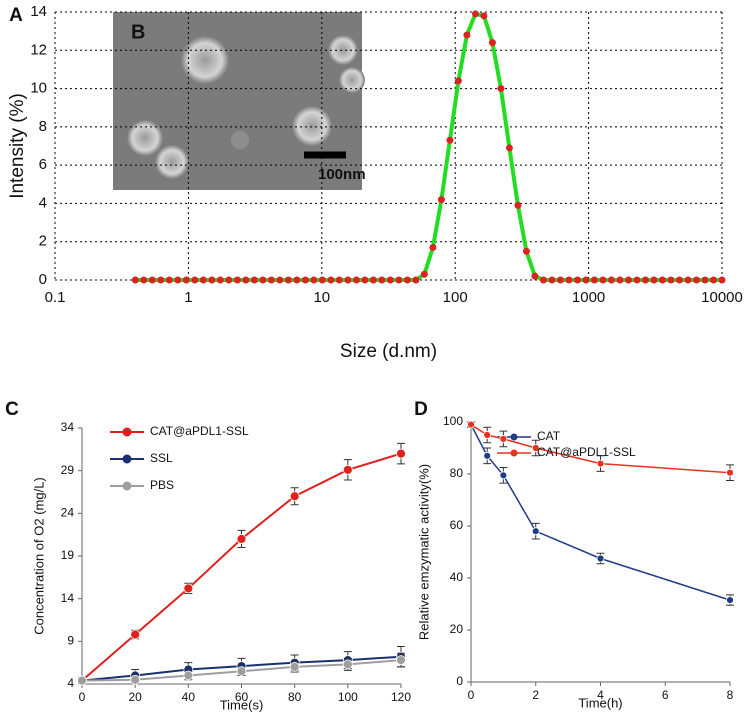 The height and width of the screenshot is (716, 750). I want to click on y-tick-label: 100, so click(453, 421).